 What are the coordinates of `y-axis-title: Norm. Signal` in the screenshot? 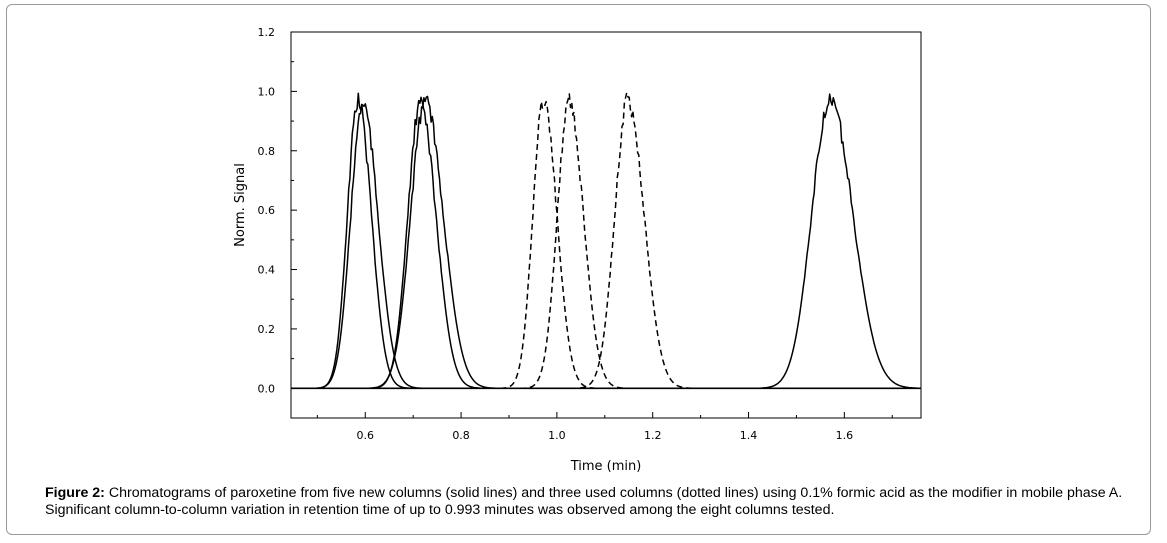 It's located at (240, 205).